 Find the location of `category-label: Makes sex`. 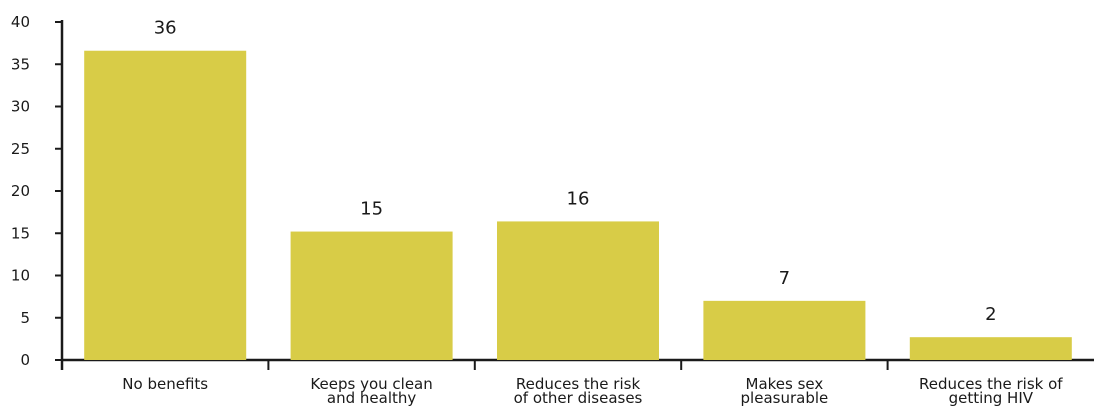

category-label: Makes sex is located at coordinates (785, 384).